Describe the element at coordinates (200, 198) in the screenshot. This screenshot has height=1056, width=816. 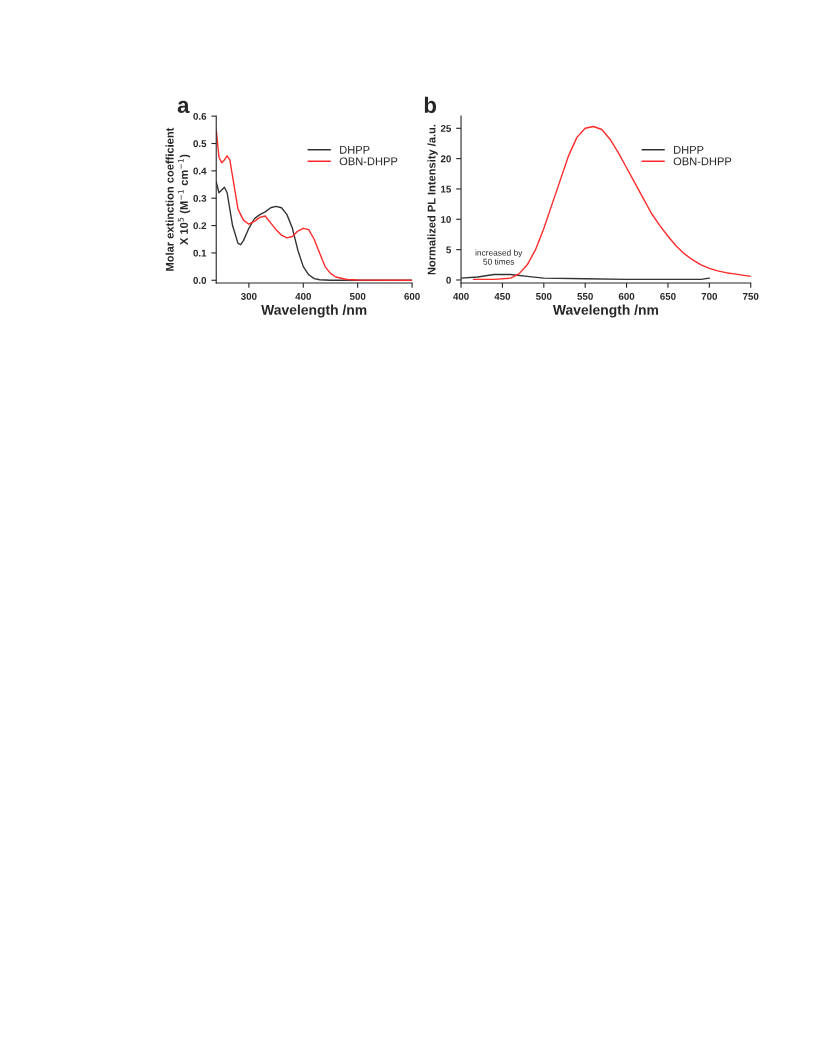
I see `y-tick-label: 0.3` at that location.